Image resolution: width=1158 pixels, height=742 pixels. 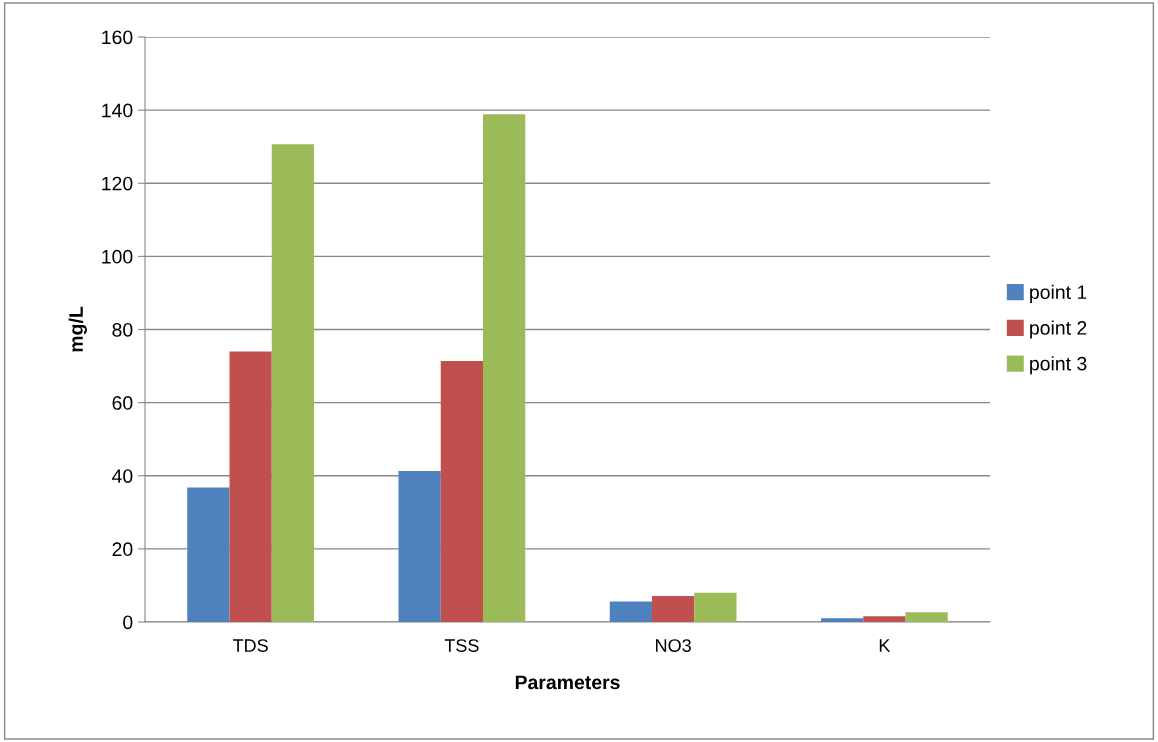 I want to click on y-tick-label: 80, so click(x=122, y=329).